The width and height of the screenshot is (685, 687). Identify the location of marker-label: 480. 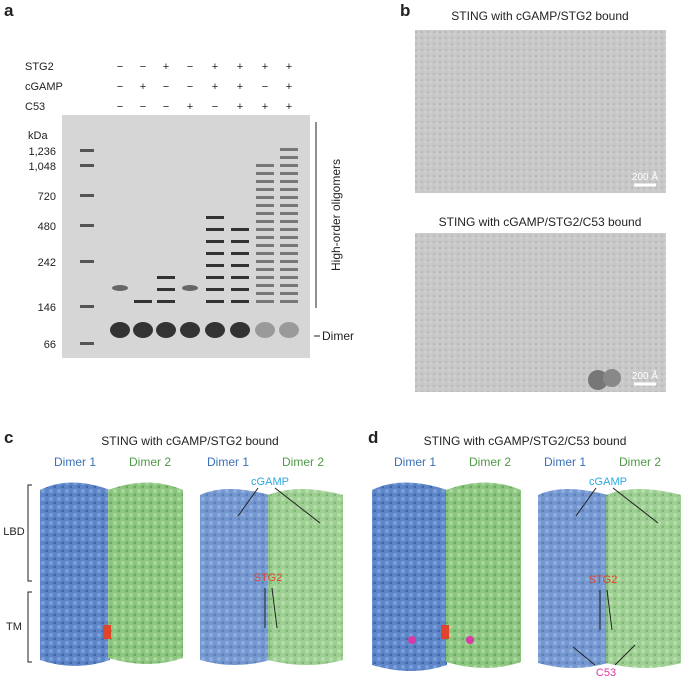
(47, 227).